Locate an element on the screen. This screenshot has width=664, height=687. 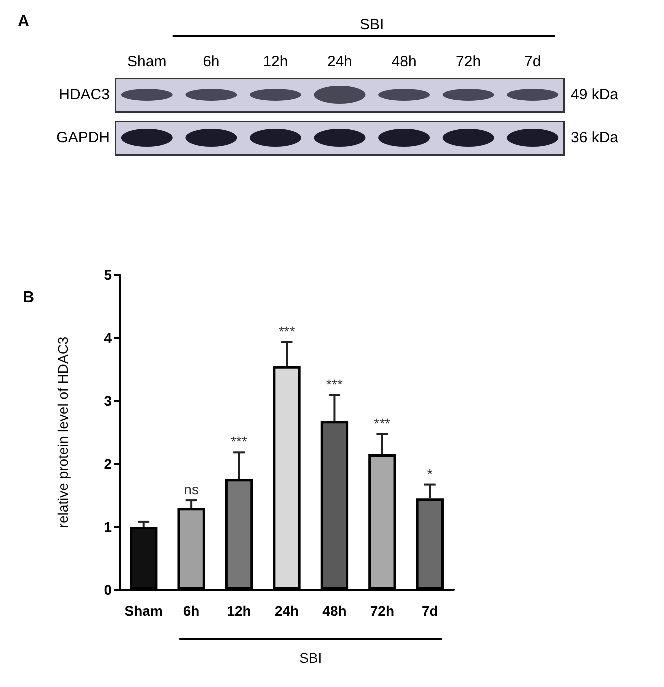
category-label: 48h is located at coordinates (404, 62).